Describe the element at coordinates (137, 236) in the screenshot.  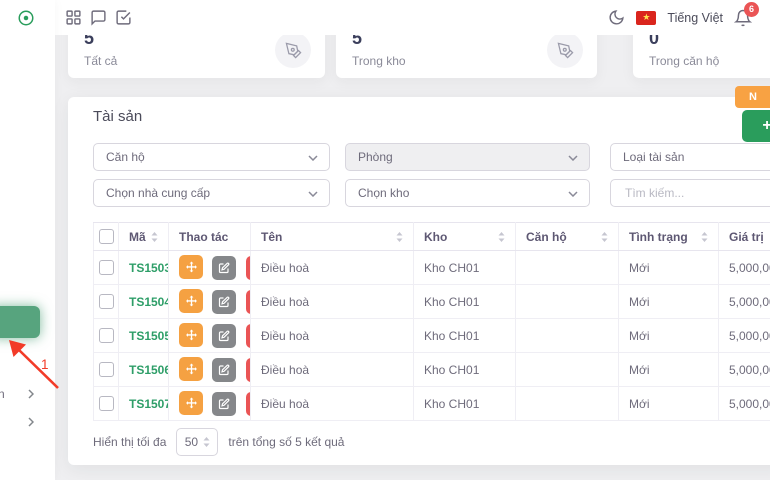
I see `column-label: Mã` at that location.